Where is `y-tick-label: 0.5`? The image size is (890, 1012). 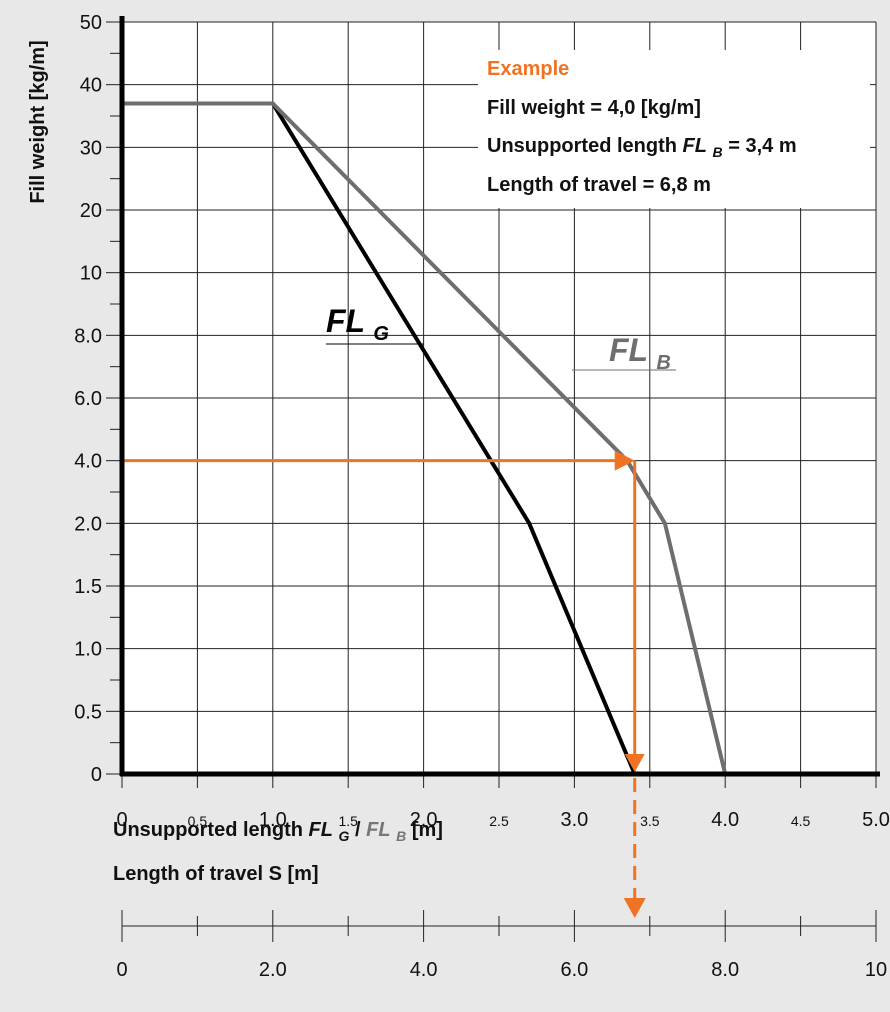 y-tick-label: 0.5 is located at coordinates (88, 712).